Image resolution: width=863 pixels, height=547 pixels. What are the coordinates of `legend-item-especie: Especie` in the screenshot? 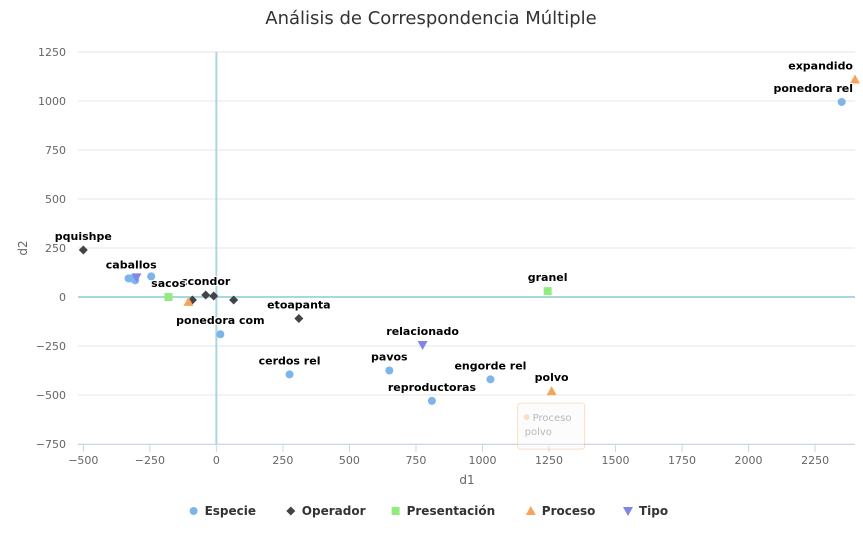 It's located at (222, 511).